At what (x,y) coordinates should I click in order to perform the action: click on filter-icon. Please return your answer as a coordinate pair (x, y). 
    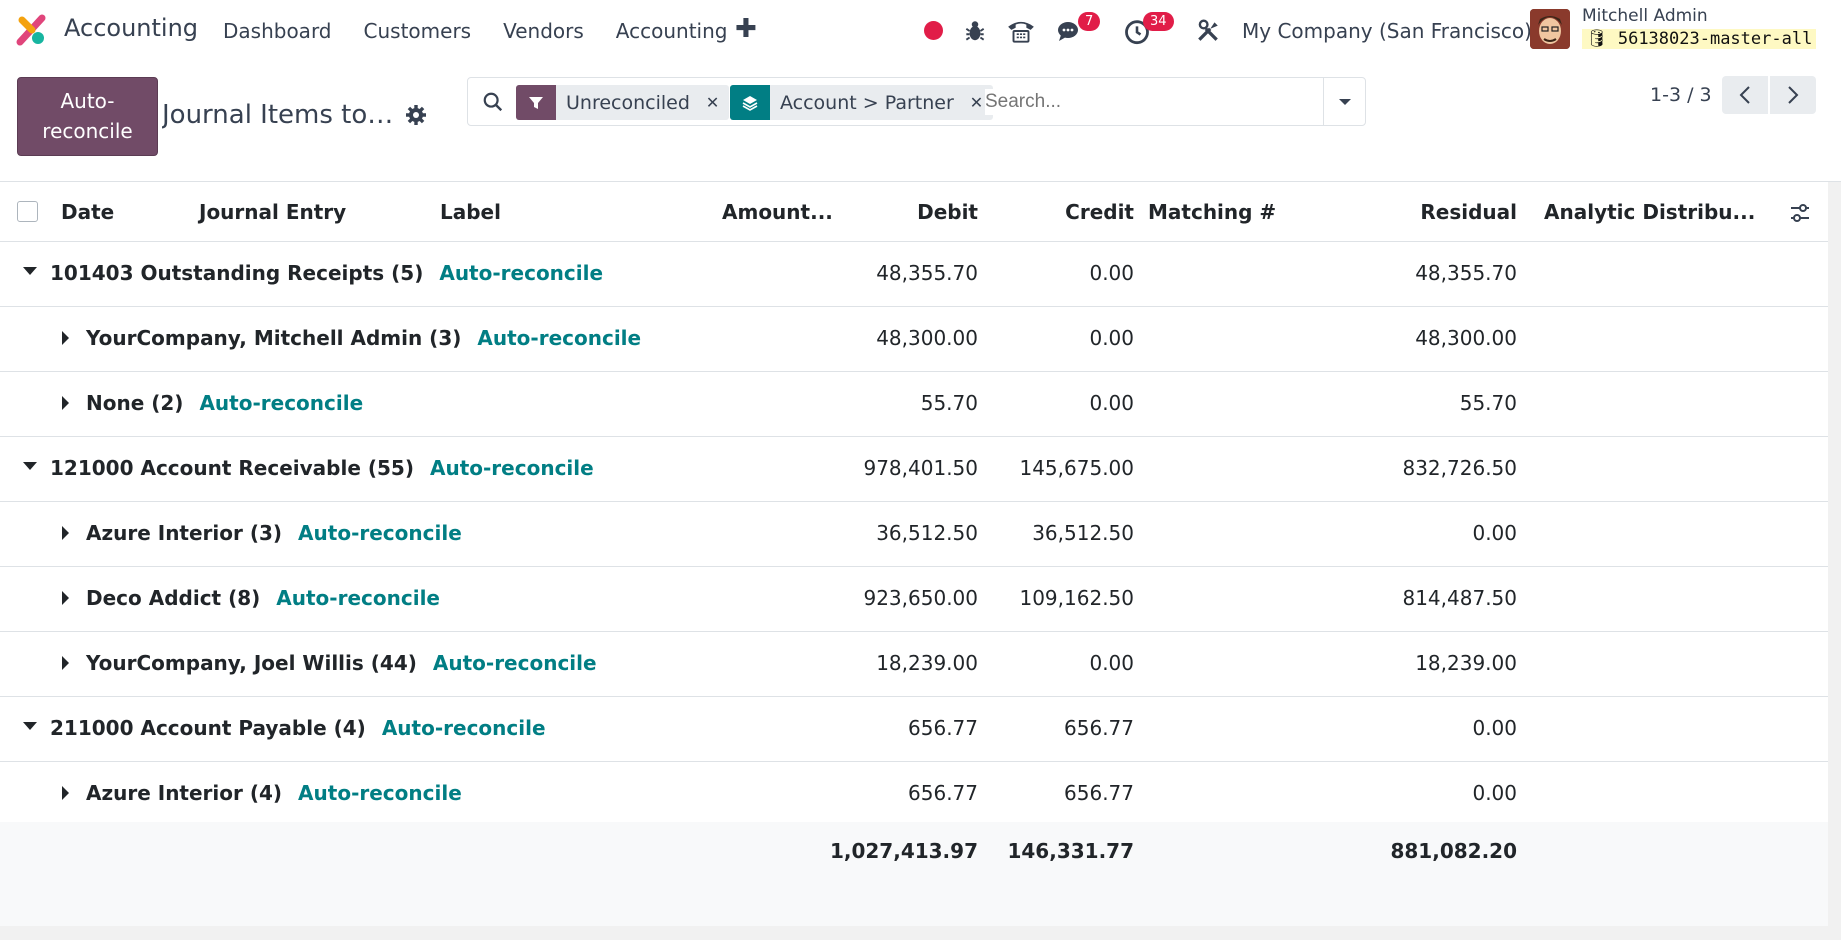
    Looking at the image, I should click on (536, 102).